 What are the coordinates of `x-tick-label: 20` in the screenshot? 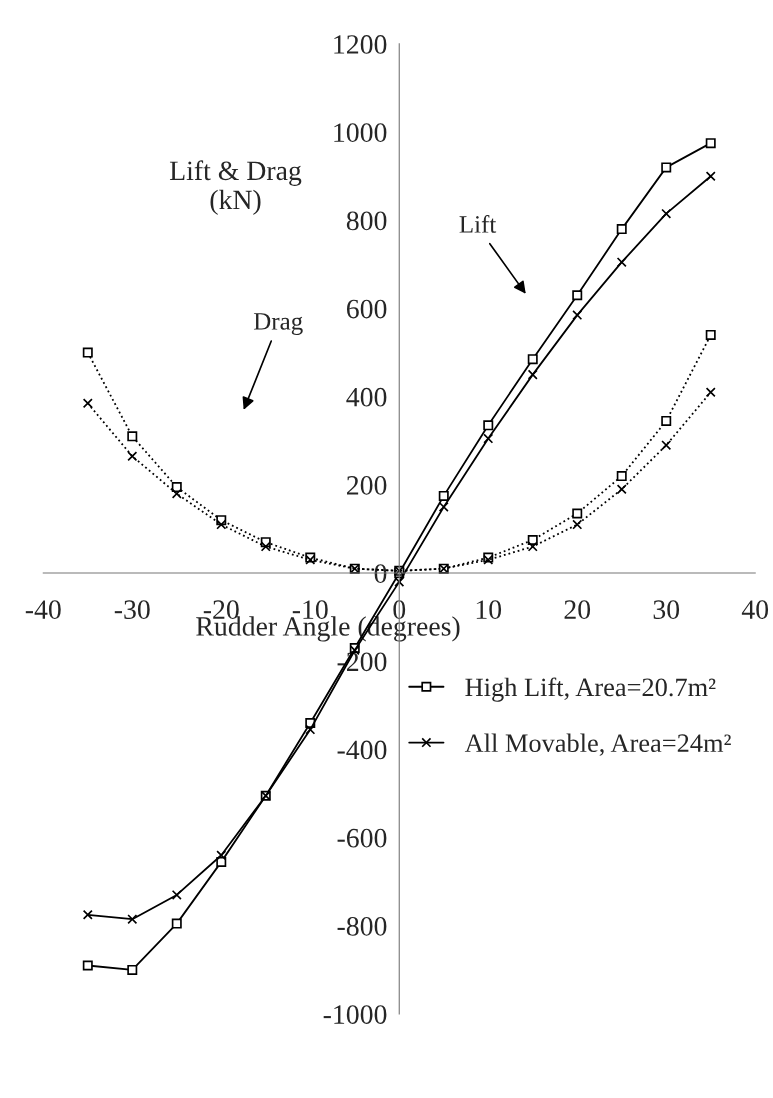 It's located at (577, 609).